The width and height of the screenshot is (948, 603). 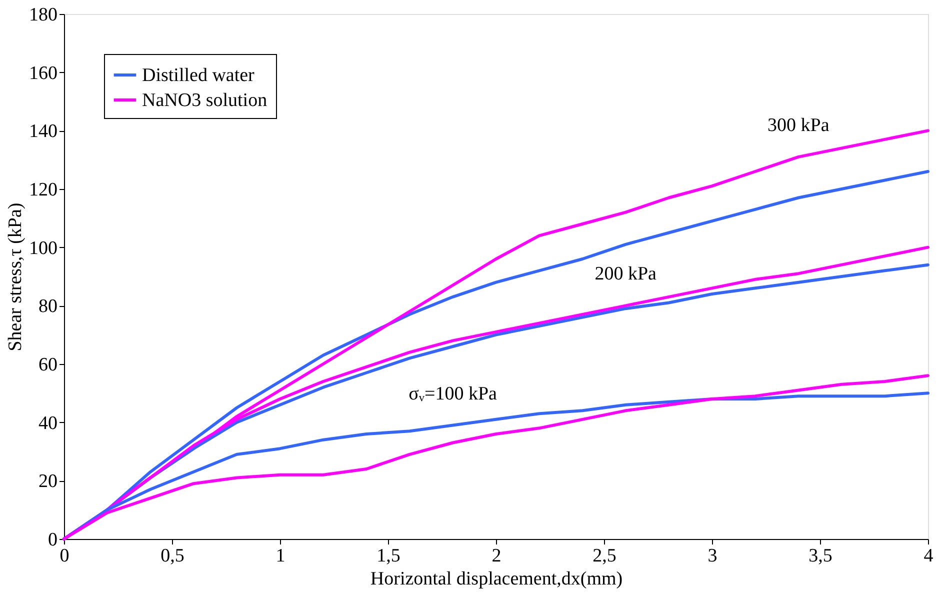 I want to click on x-tick-label: 2,5, so click(x=604, y=556).